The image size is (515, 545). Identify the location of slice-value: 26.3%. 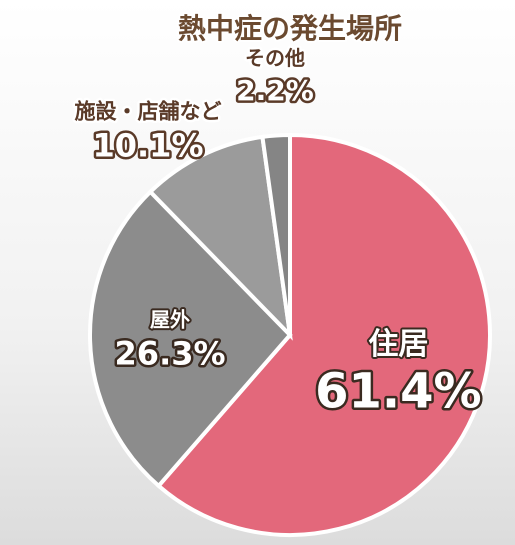
(170, 353).